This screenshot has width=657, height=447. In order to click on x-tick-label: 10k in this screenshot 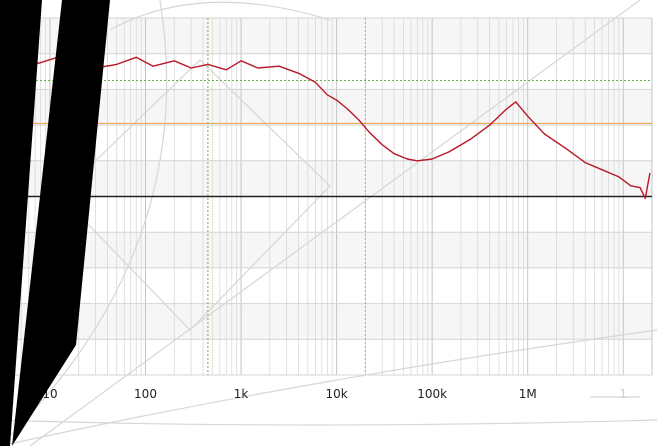, I will do `click(336, 394)`.